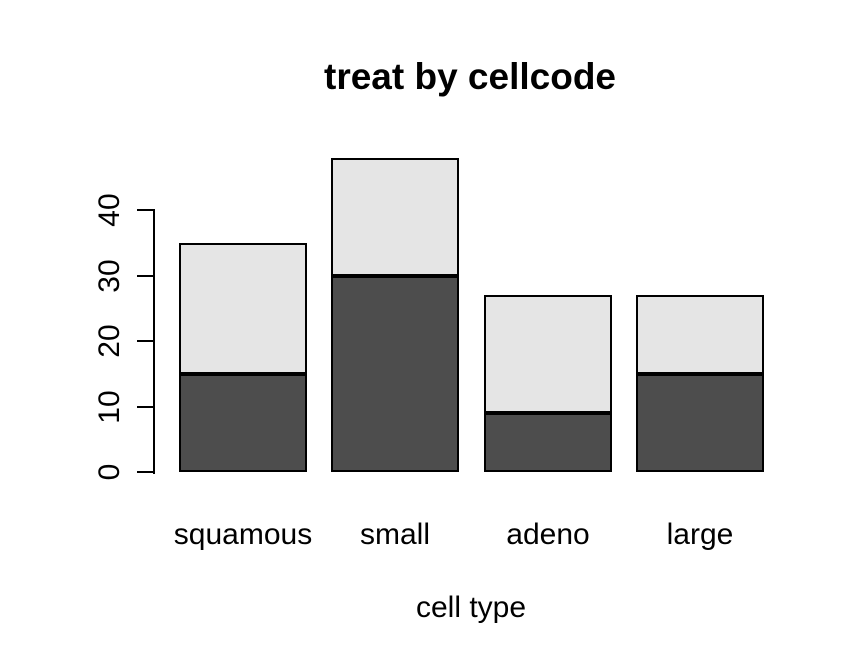  I want to click on x-tick-label-adeno: adeno, so click(548, 534).